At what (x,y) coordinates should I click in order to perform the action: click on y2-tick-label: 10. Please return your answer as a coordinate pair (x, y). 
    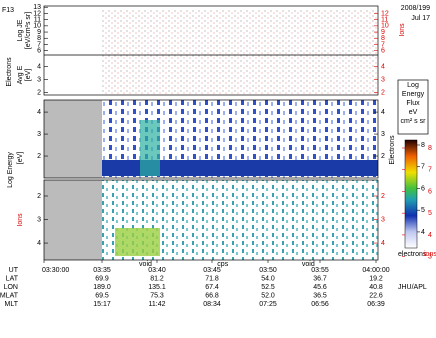
    Looking at the image, I should click on (385, 26).